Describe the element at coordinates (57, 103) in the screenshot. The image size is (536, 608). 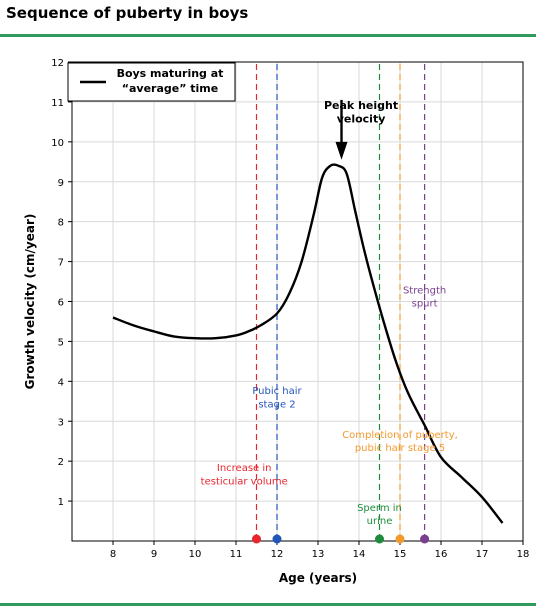
I see `y-tick-label: 11` at that location.